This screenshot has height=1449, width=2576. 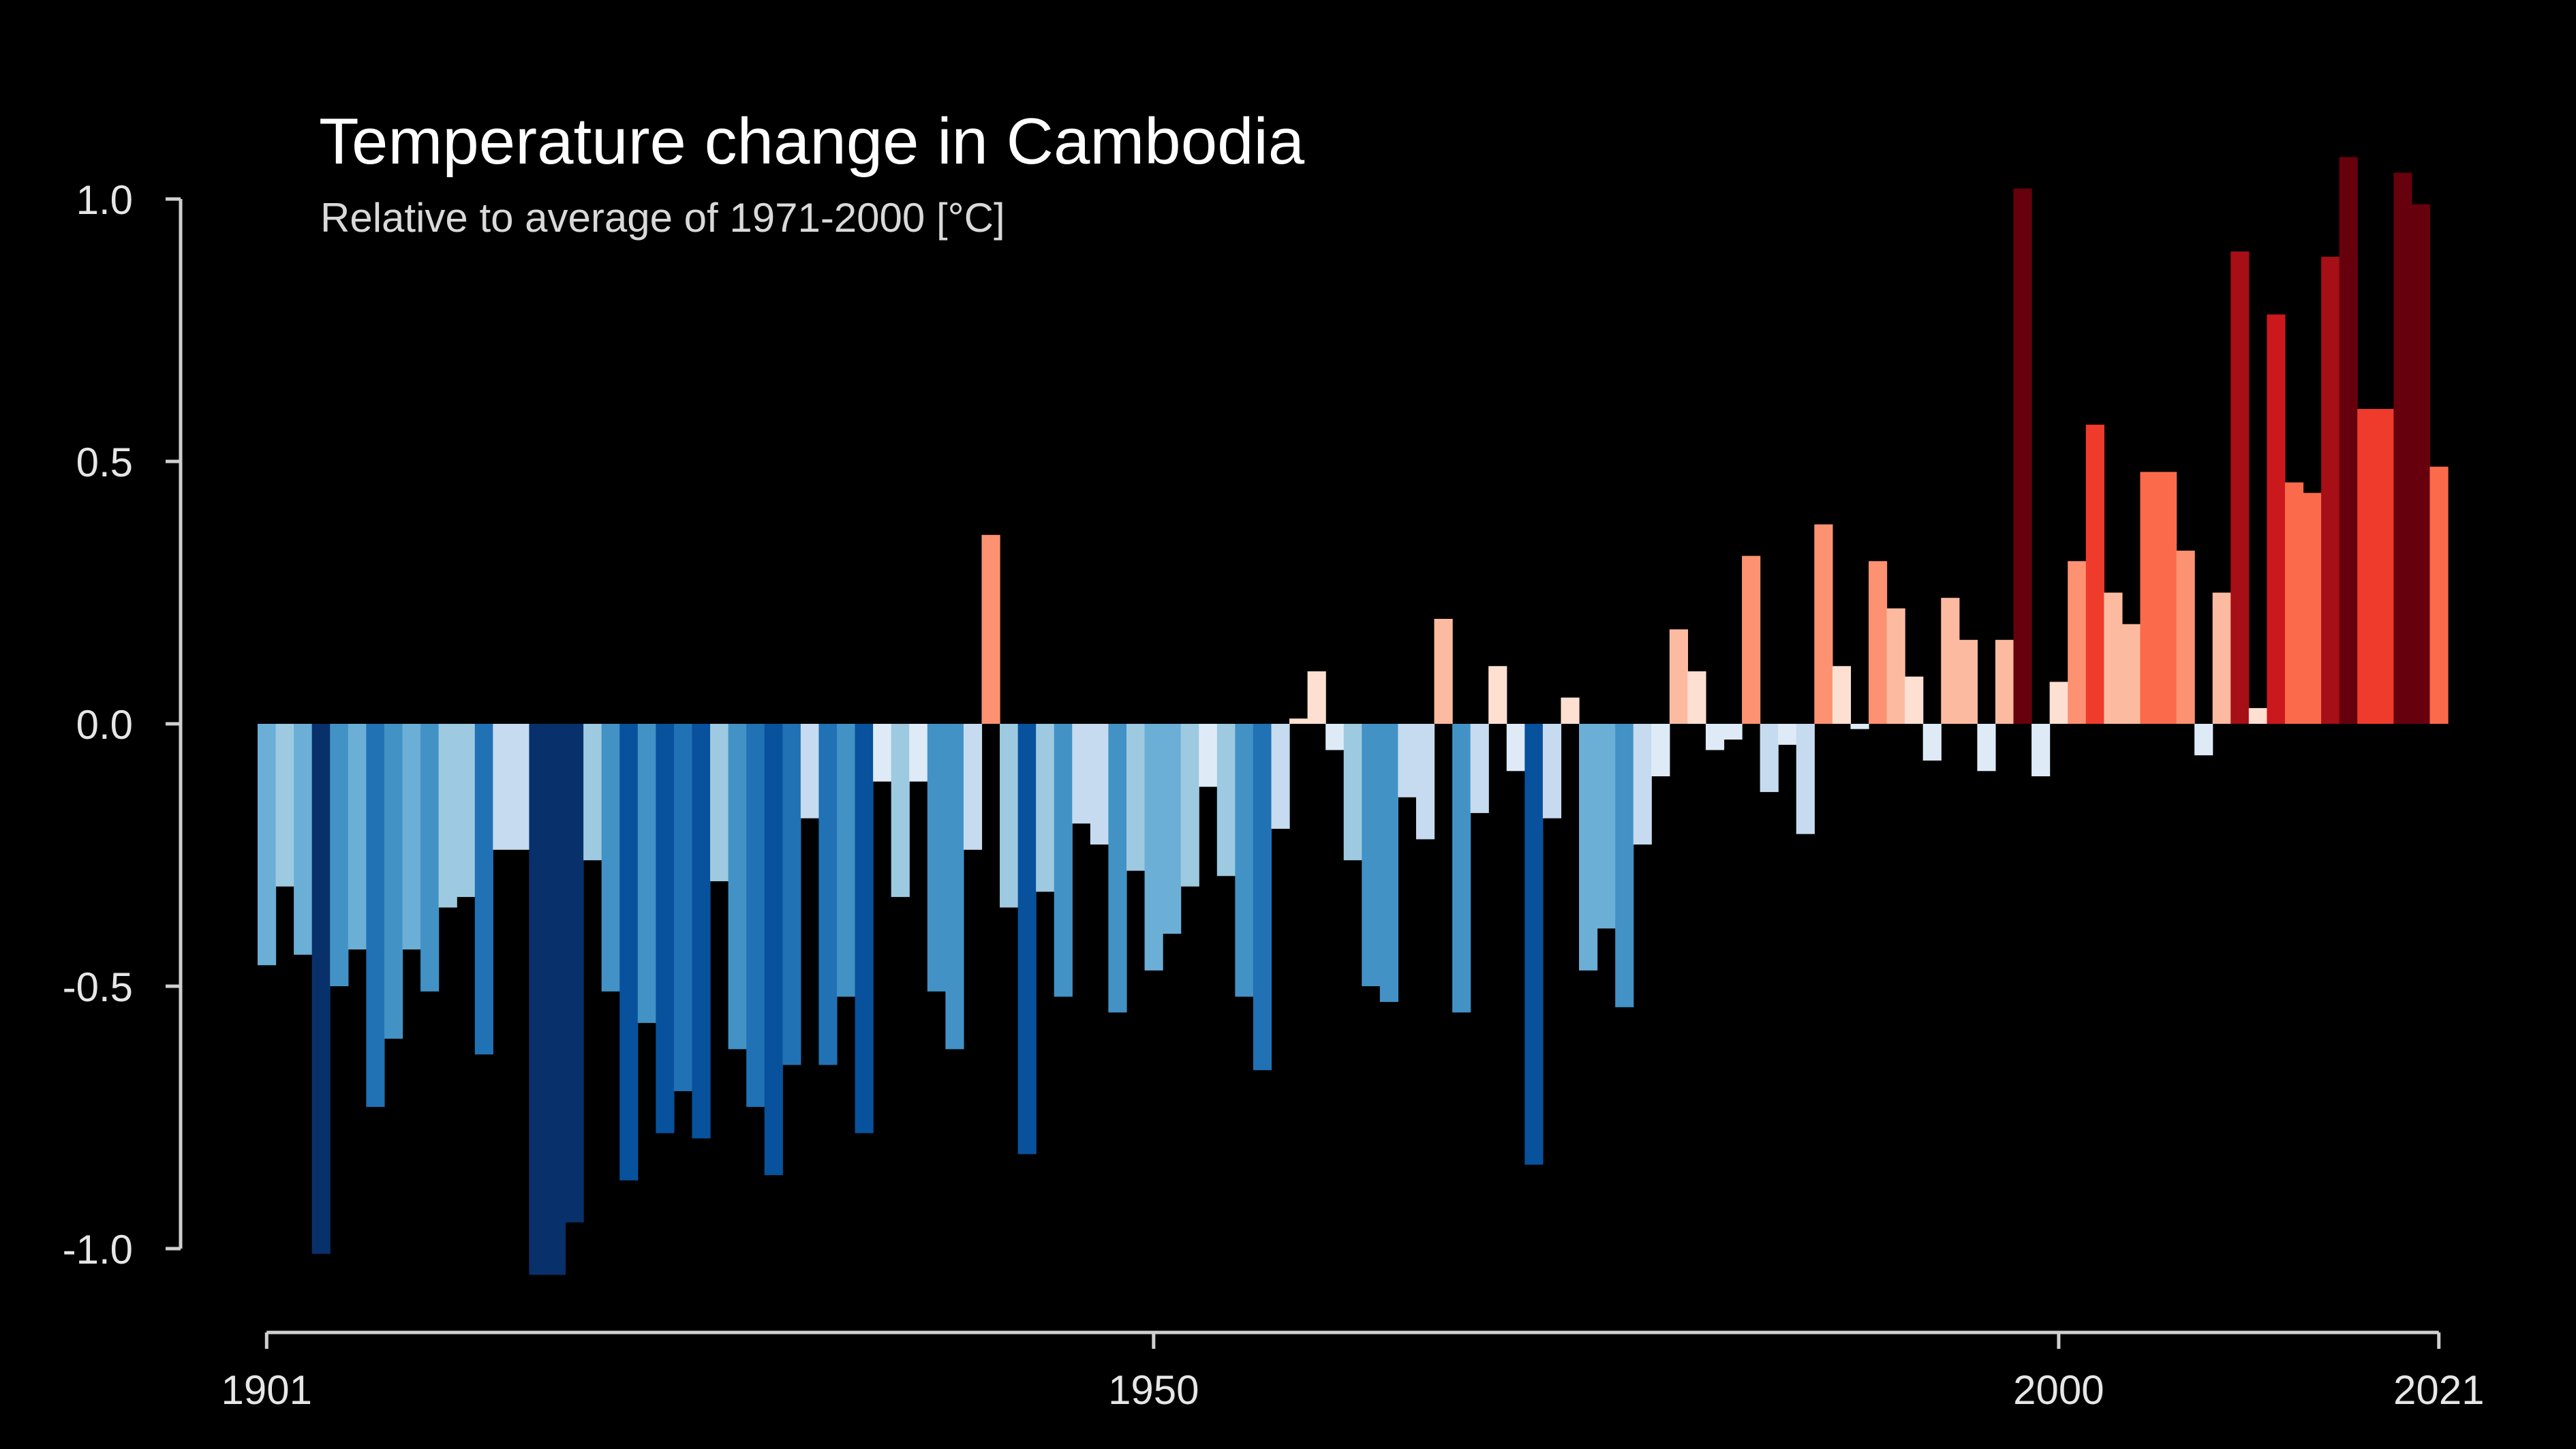 I want to click on bar-1938, so click(x=936, y=858).